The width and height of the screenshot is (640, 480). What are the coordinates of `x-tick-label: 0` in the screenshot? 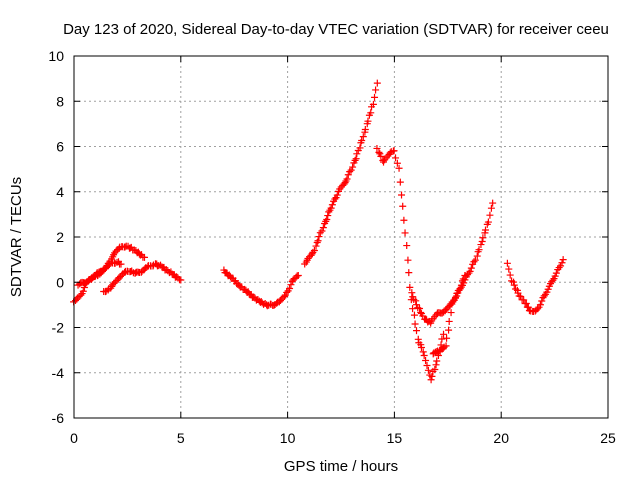 It's located at (74, 438).